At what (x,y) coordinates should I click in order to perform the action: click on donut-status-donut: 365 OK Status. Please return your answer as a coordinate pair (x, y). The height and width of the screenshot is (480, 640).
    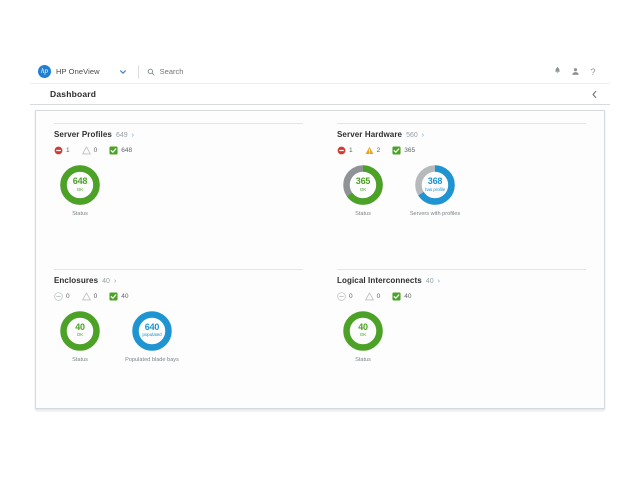
    Looking at the image, I should click on (363, 190).